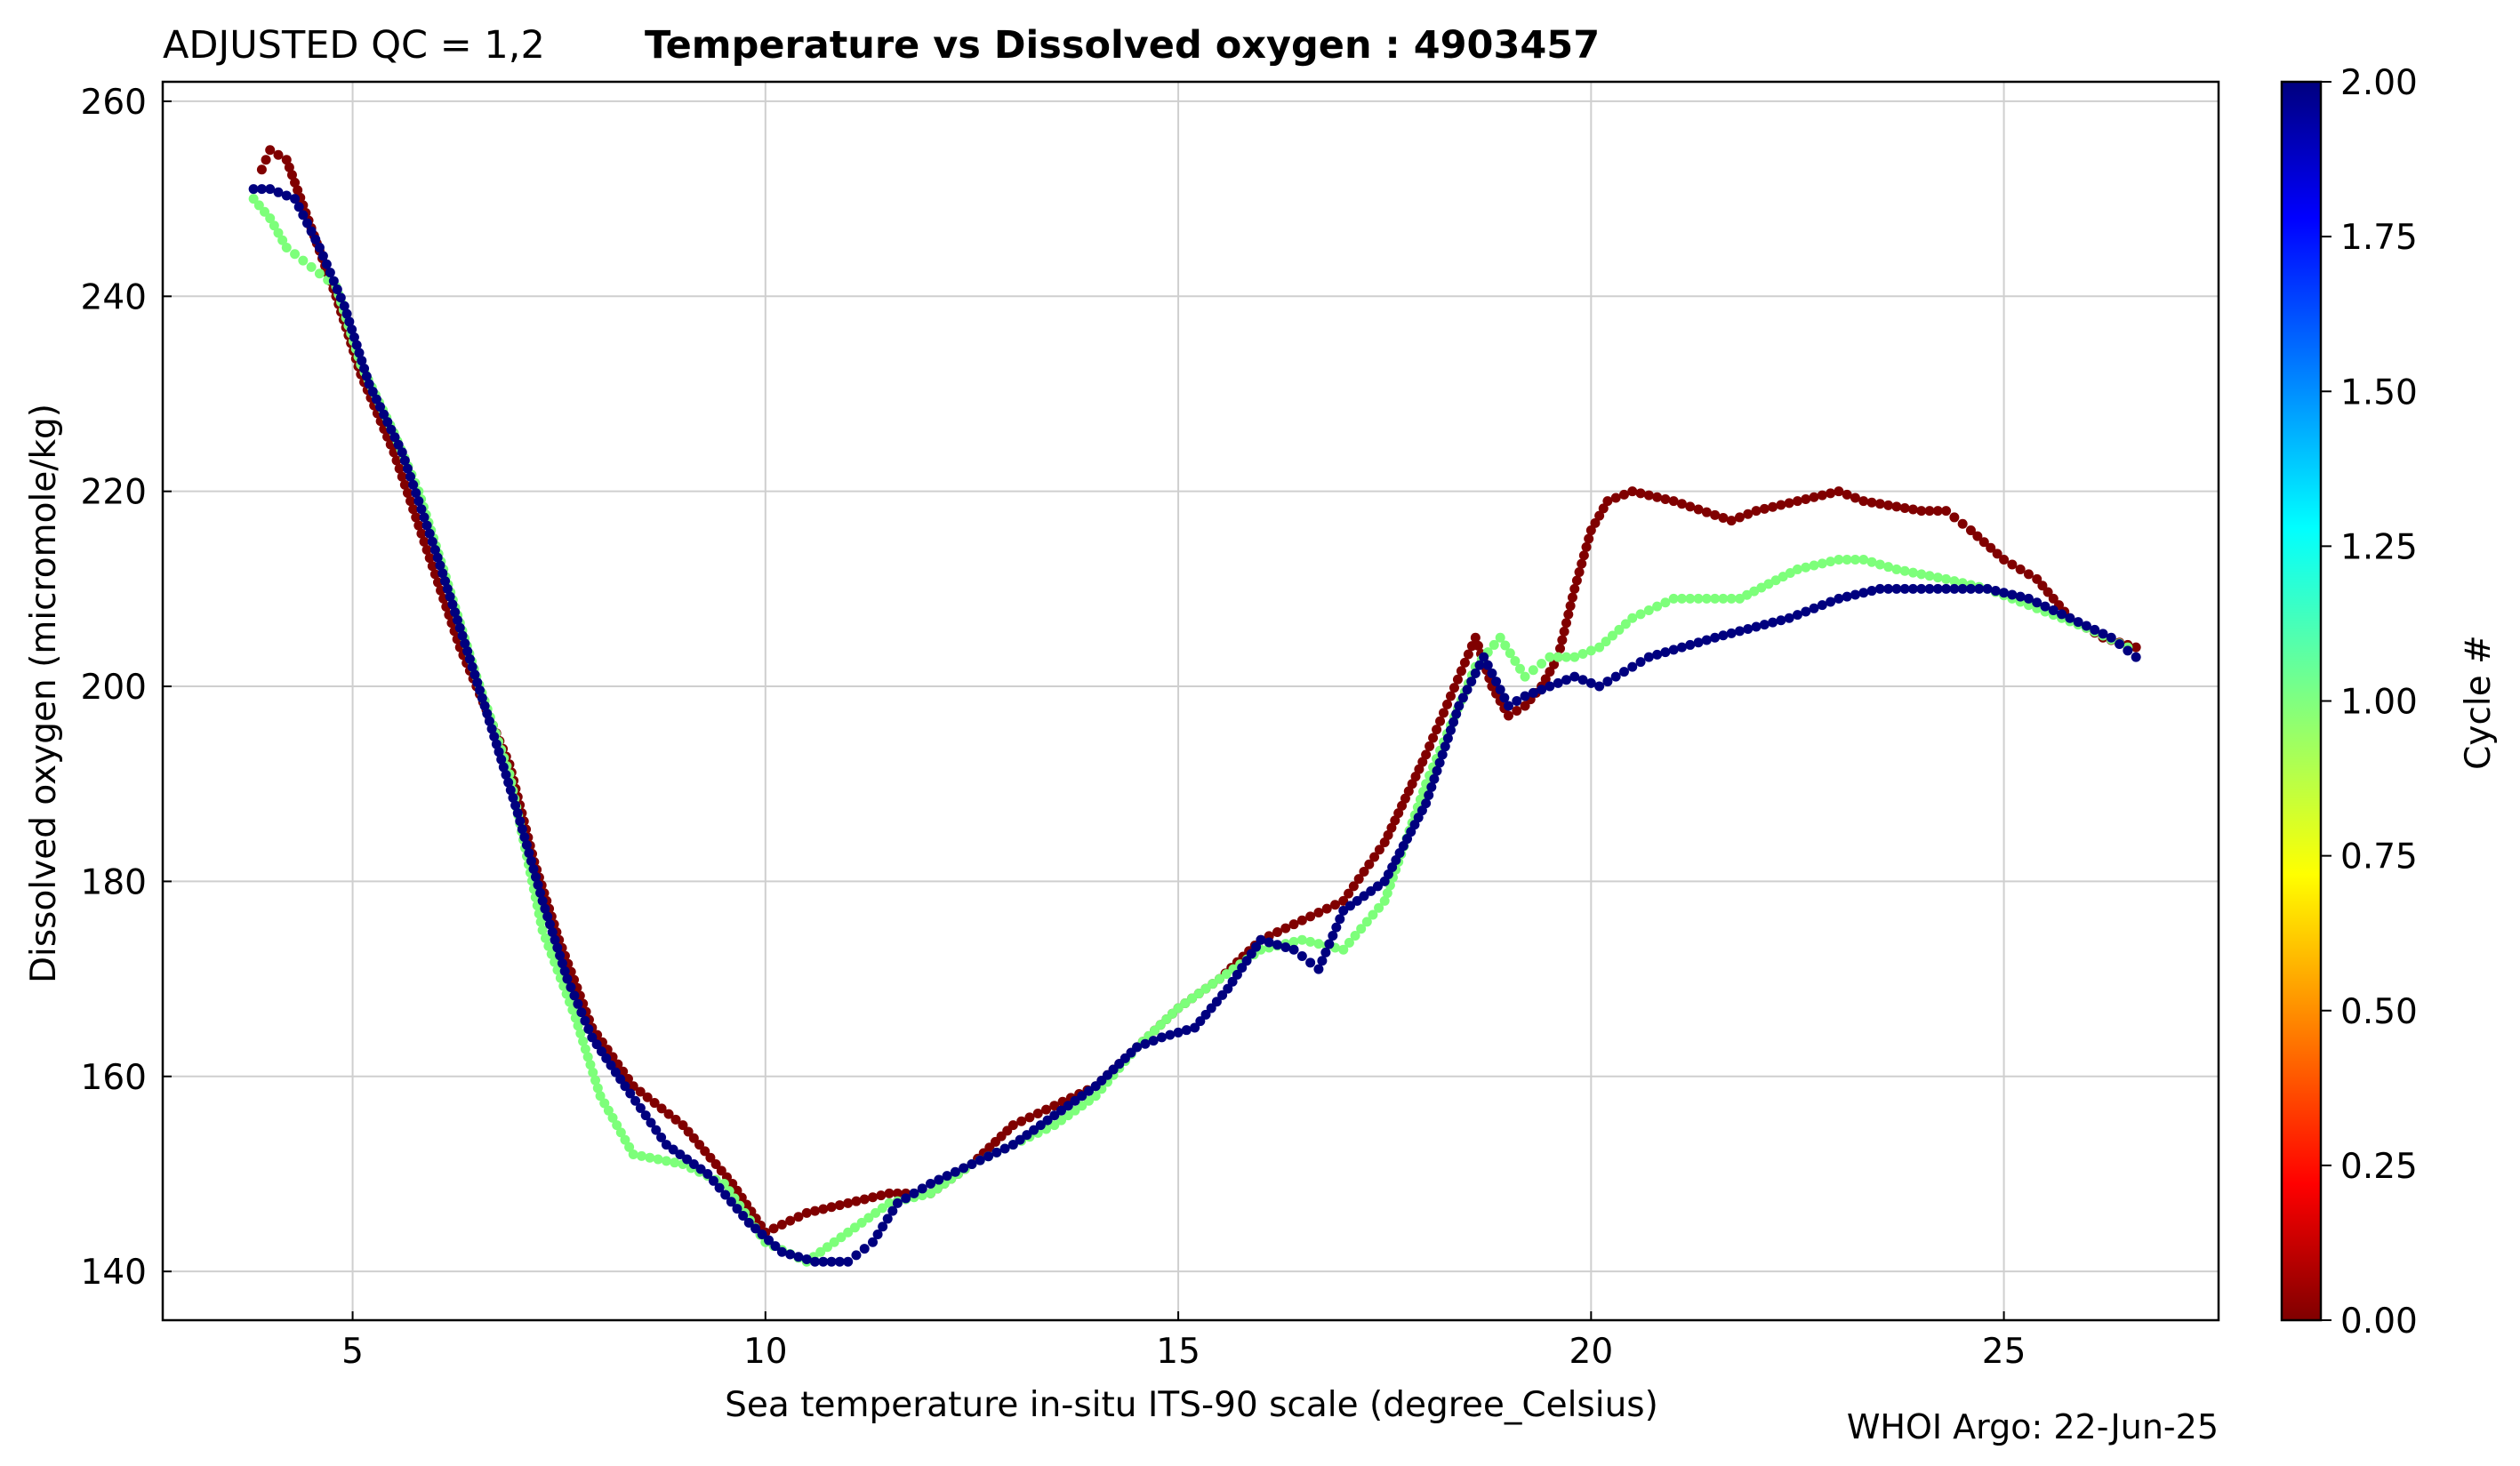 The width and height of the screenshot is (2520, 1466). Describe the element at coordinates (2379, 1012) in the screenshot. I see `colorbar-tick-label: 0.50` at that location.